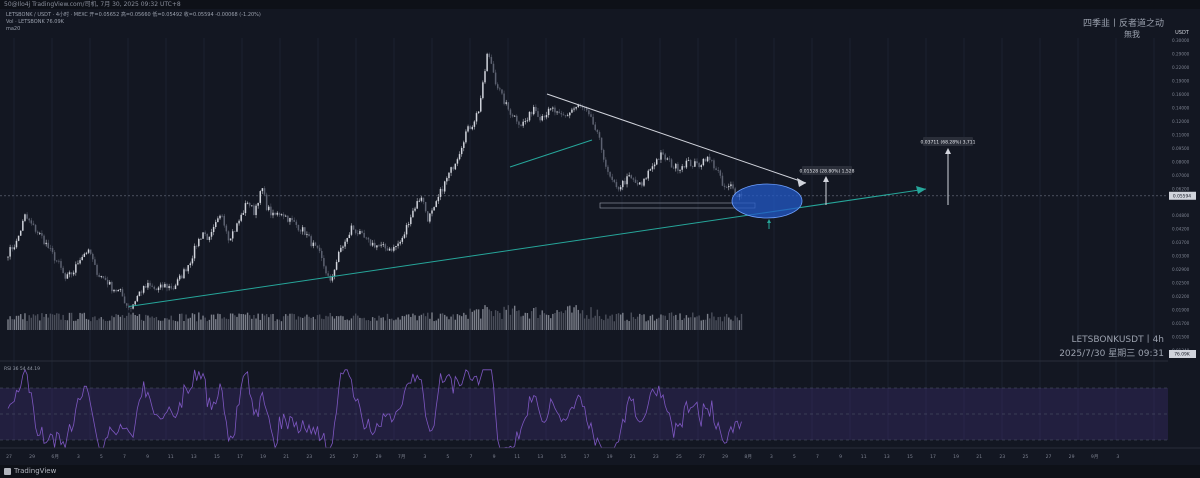 Image resolution: width=1200 pixels, height=478 pixels. Describe the element at coordinates (1182, 33) in the screenshot. I see `price-axis-unit: USDT` at that location.